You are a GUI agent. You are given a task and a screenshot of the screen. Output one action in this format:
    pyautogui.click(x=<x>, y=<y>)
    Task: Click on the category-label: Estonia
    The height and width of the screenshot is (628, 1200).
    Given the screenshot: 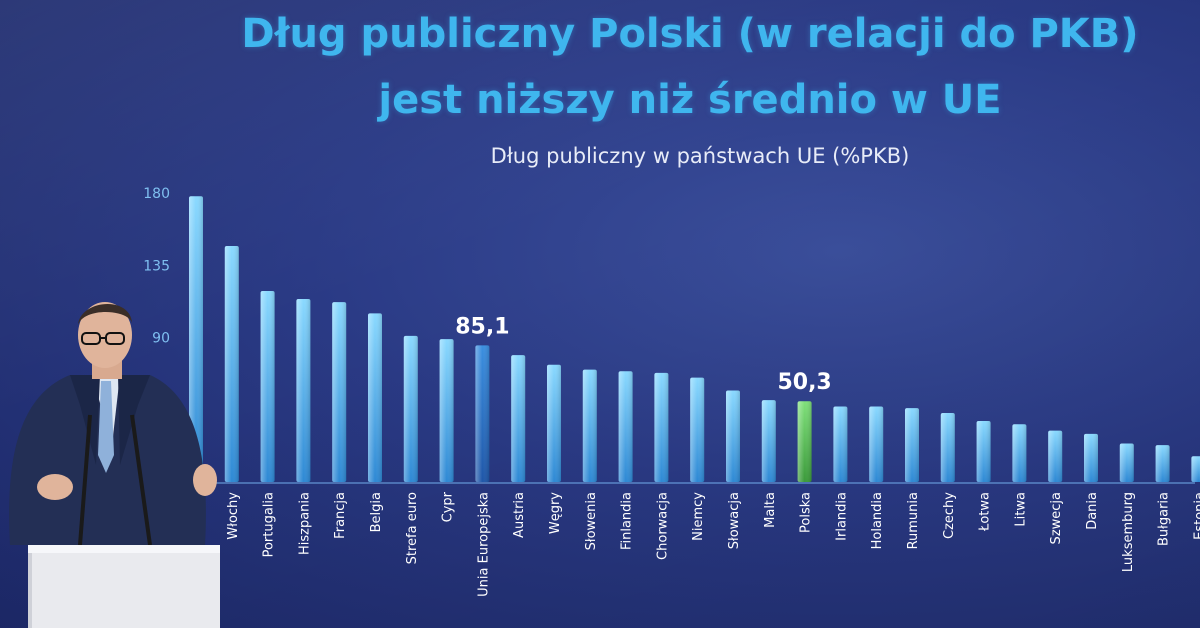 What is the action you would take?
    pyautogui.click(x=1196, y=516)
    